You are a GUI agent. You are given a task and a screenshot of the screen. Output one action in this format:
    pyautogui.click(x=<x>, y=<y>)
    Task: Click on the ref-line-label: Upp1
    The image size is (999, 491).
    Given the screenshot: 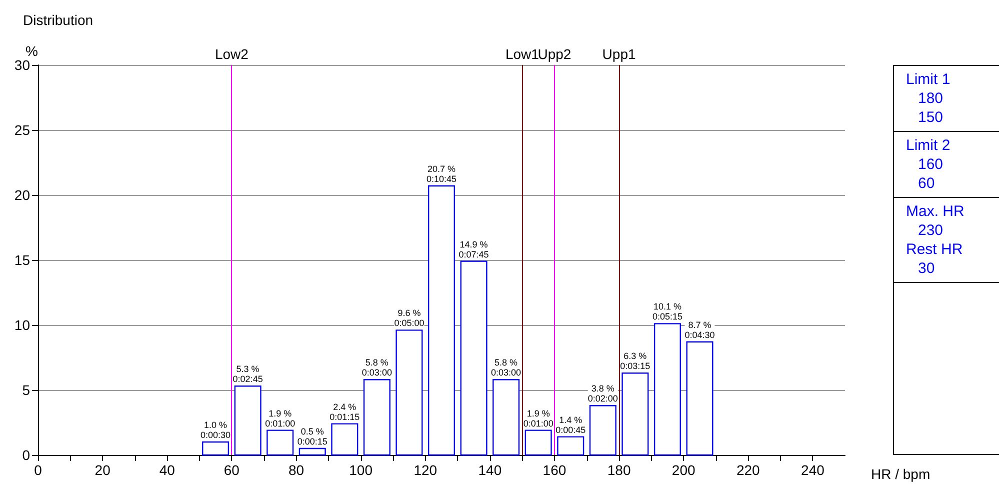 What is the action you would take?
    pyautogui.click(x=619, y=54)
    